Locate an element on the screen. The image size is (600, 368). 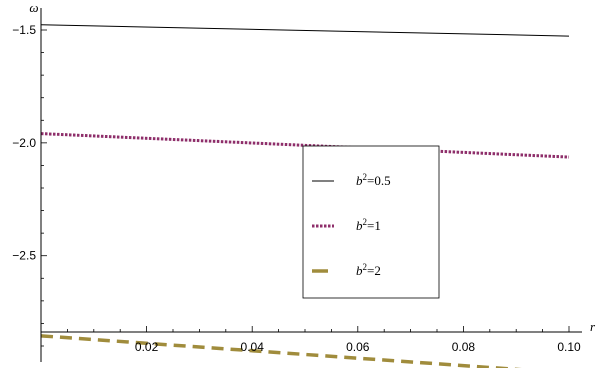
x-tick-label: 0.10 is located at coordinates (569, 347).